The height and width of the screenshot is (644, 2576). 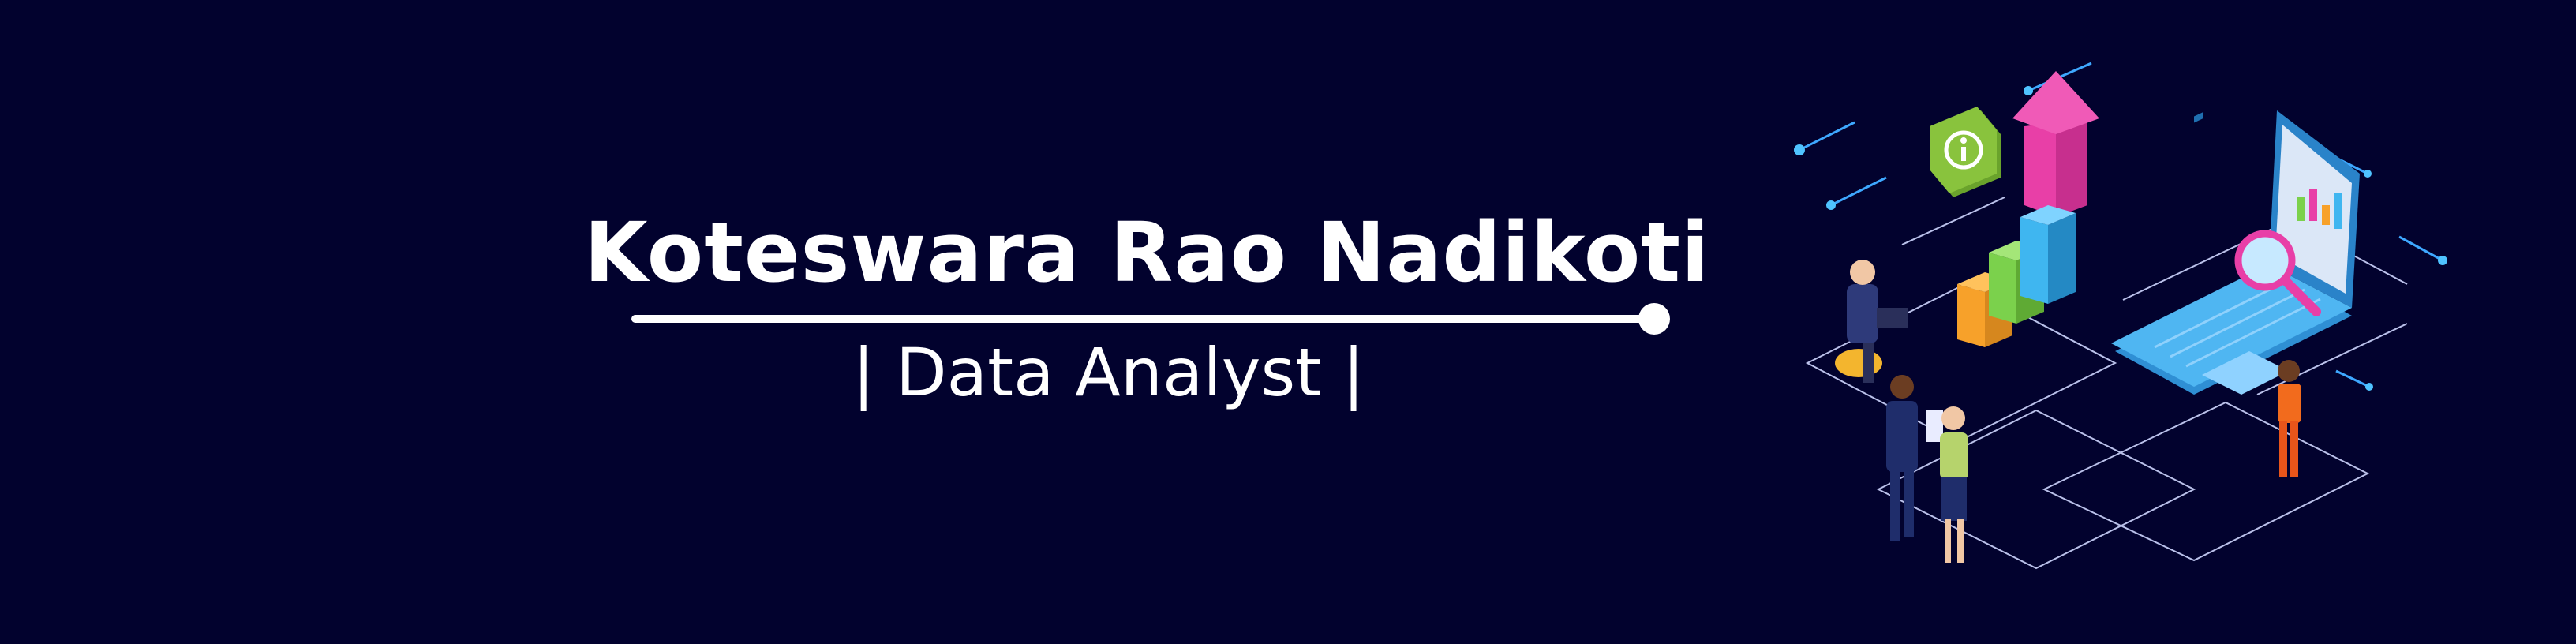 What do you see at coordinates (2289, 418) in the screenshot?
I see `person-woman-orange` at bounding box center [2289, 418].